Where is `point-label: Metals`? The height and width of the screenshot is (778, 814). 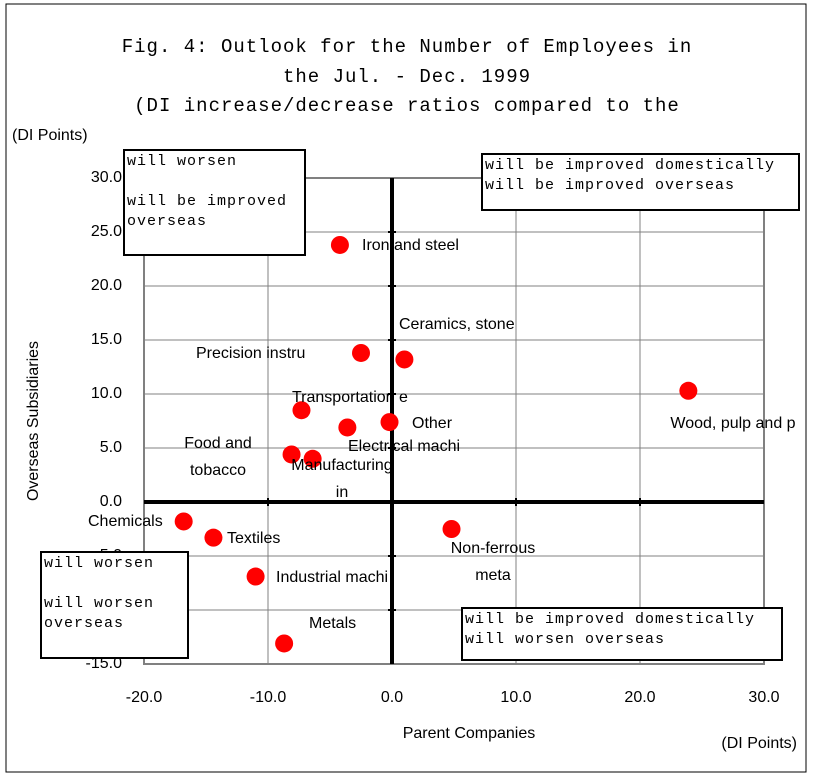
point-label: Metals is located at coordinates (333, 623).